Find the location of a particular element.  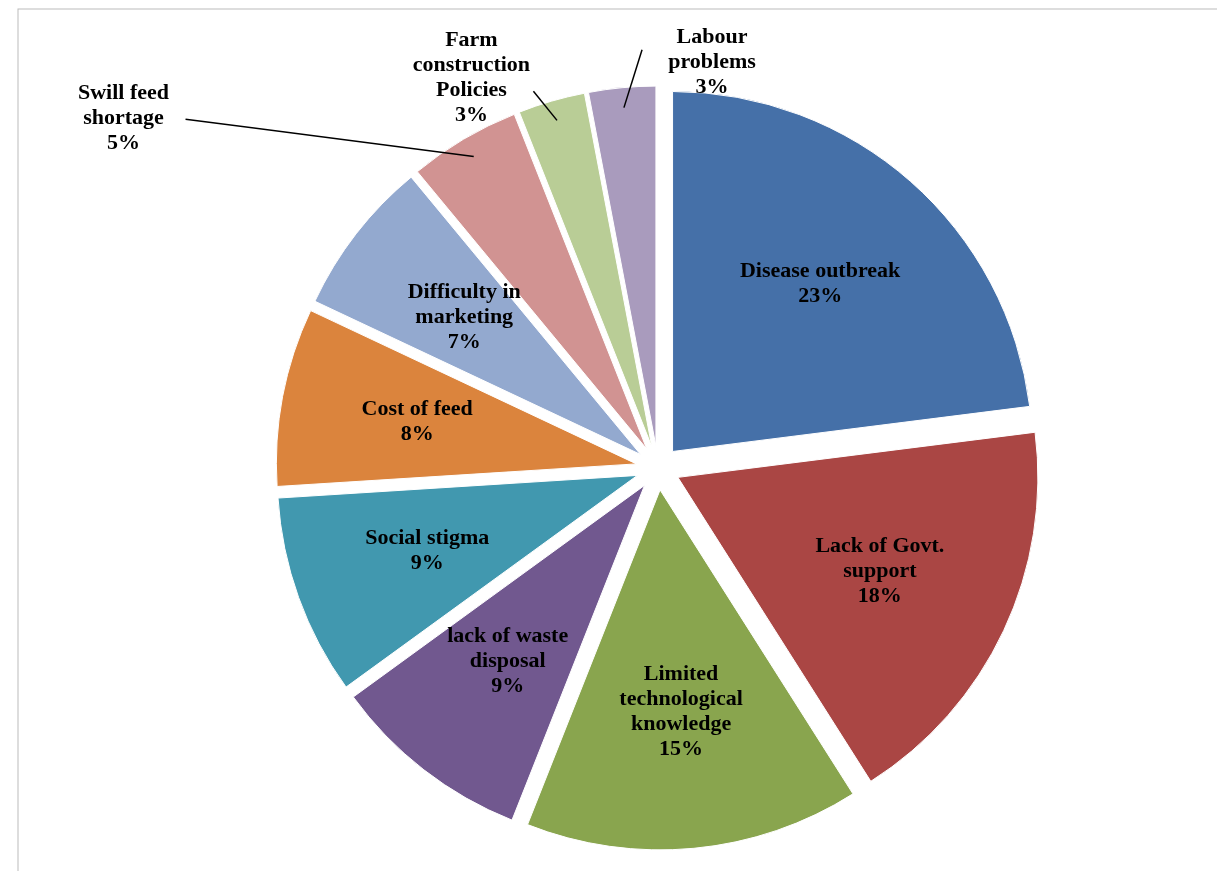

data-label: 23% is located at coordinates (820, 294).